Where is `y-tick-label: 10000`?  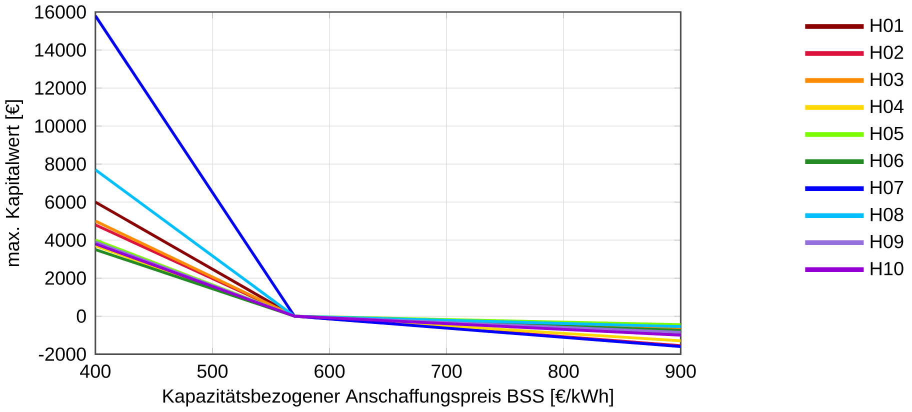
y-tick-label: 10000 is located at coordinates (60, 126).